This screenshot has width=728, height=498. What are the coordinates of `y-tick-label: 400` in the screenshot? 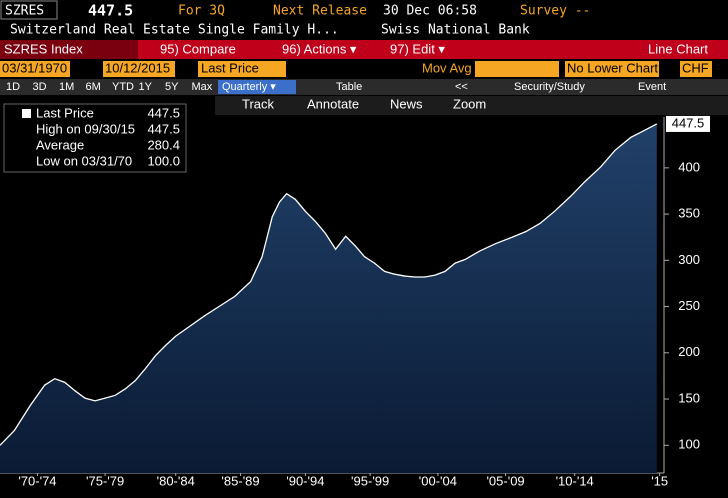 It's located at (689, 166).